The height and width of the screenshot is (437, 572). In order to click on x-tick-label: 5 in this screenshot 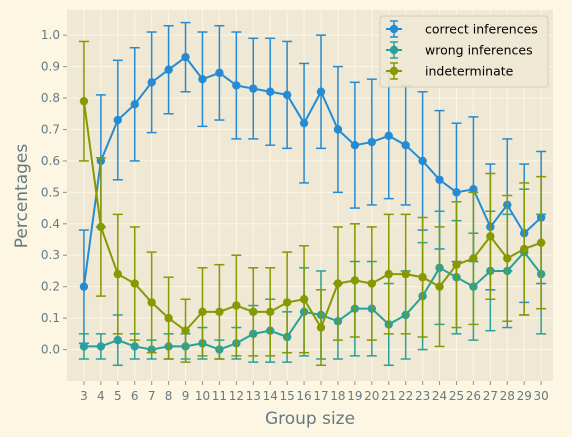, I will do `click(118, 396)`.